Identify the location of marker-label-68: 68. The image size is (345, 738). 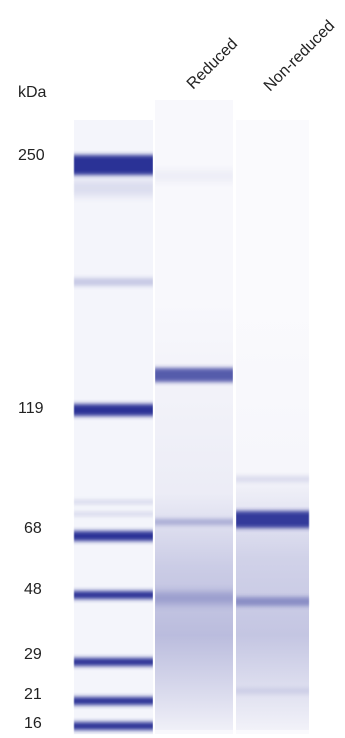
(33, 528).